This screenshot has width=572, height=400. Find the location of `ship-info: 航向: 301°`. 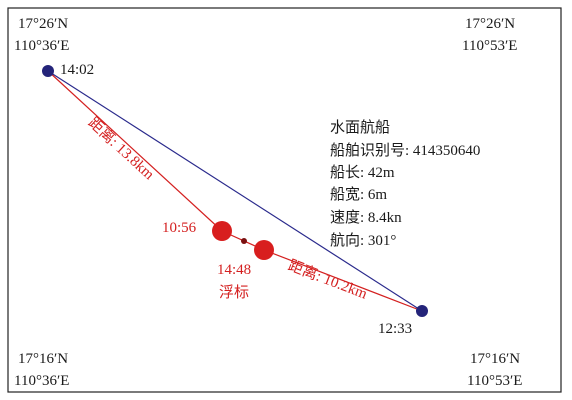

ship-info: 航向: 301° is located at coordinates (363, 240).